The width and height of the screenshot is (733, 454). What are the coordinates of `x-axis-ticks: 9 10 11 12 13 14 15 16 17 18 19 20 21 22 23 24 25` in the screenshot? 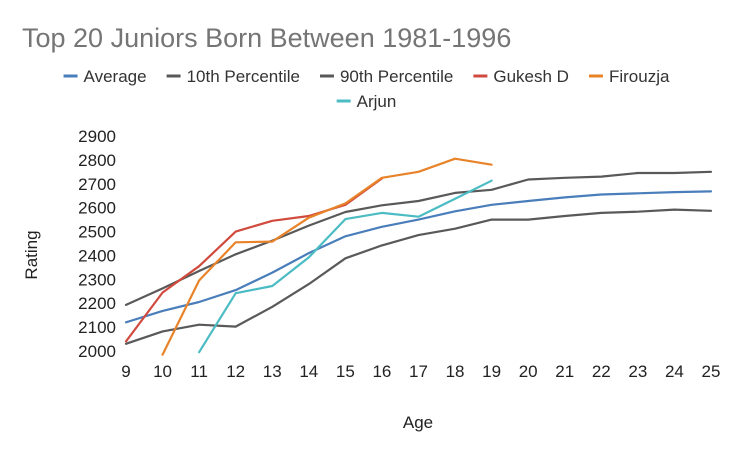 It's located at (420, 371).